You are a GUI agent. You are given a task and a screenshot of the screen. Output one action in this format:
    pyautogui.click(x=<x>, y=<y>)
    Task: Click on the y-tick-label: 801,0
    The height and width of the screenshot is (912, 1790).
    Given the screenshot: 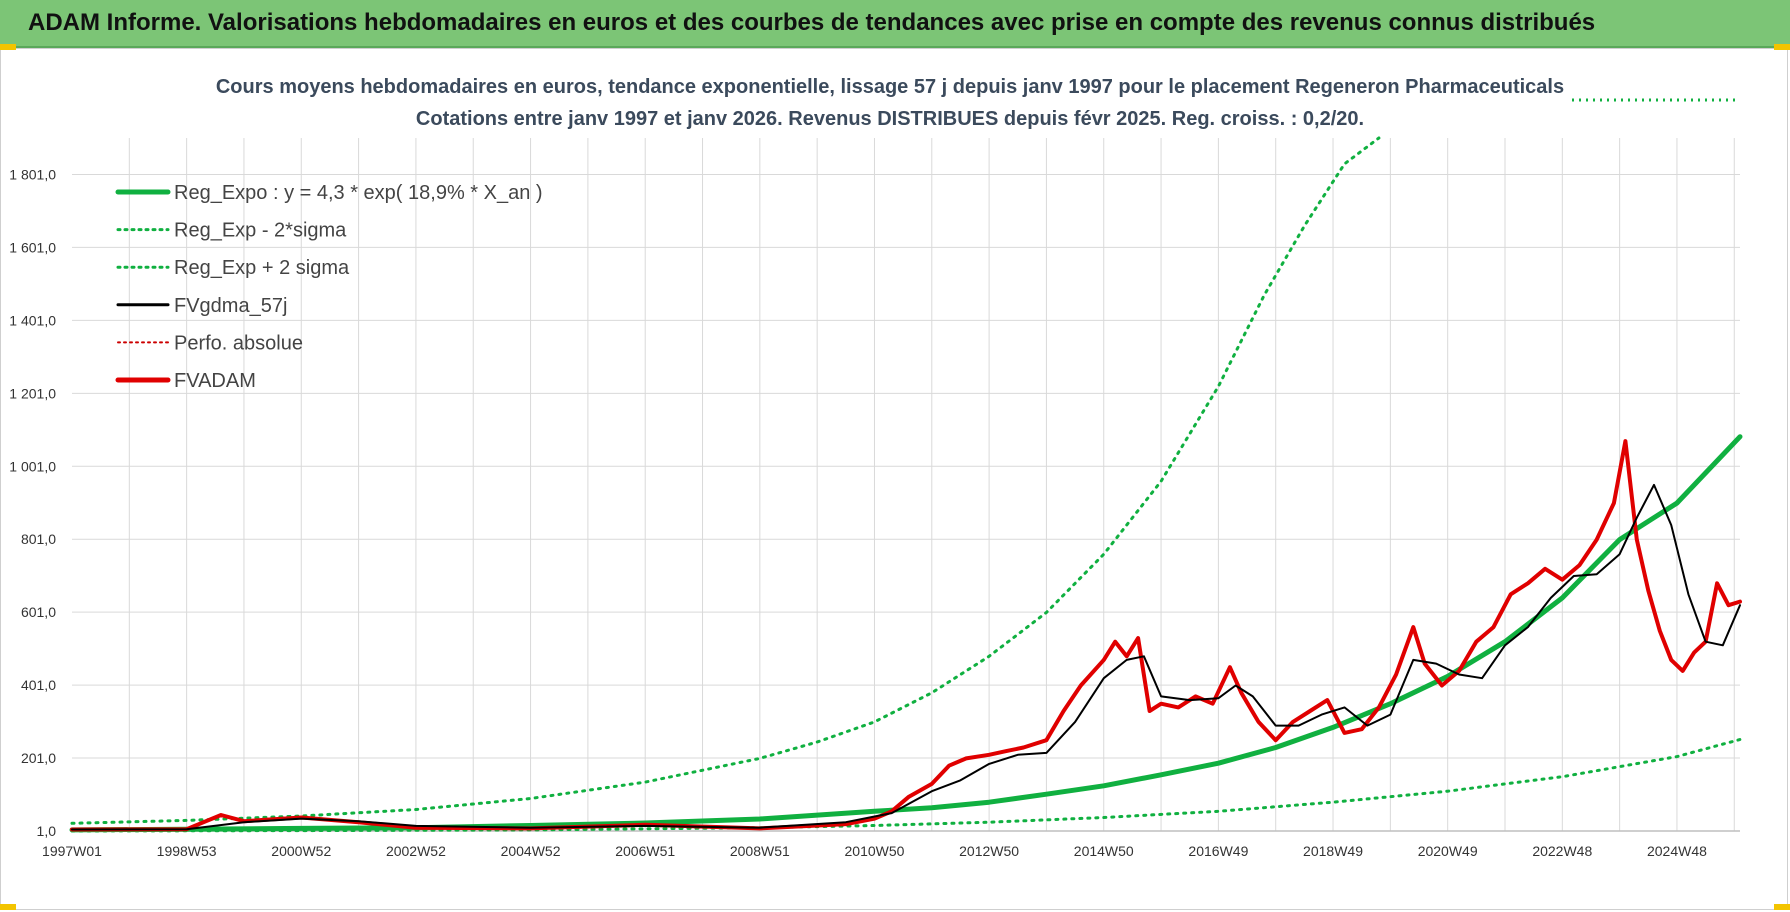 What is the action you would take?
    pyautogui.click(x=38, y=539)
    